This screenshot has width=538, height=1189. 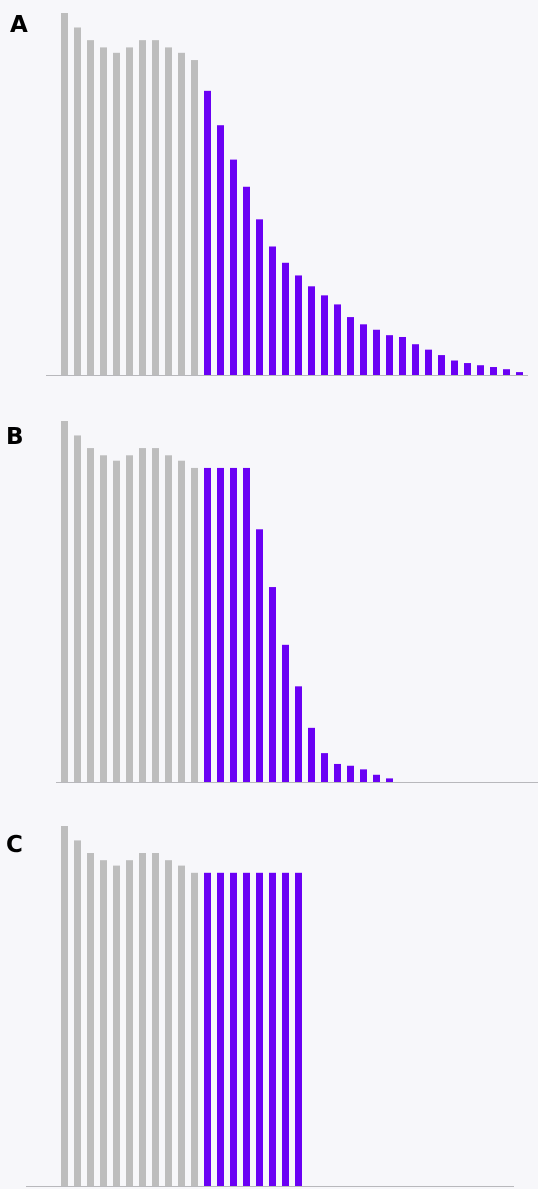 What do you see at coordinates (15, 437) in the screenshot?
I see `panel-label-b: B` at bounding box center [15, 437].